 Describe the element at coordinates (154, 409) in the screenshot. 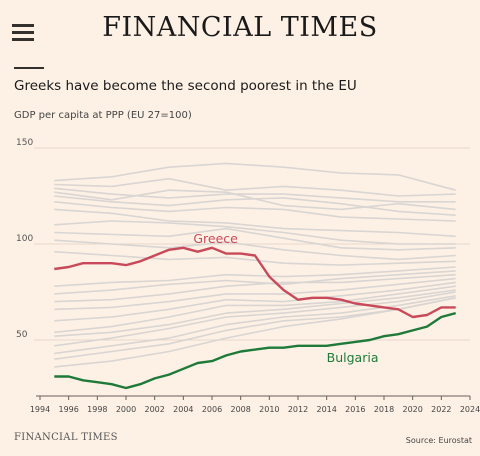

I see `x-tick-label: 2002` at that location.